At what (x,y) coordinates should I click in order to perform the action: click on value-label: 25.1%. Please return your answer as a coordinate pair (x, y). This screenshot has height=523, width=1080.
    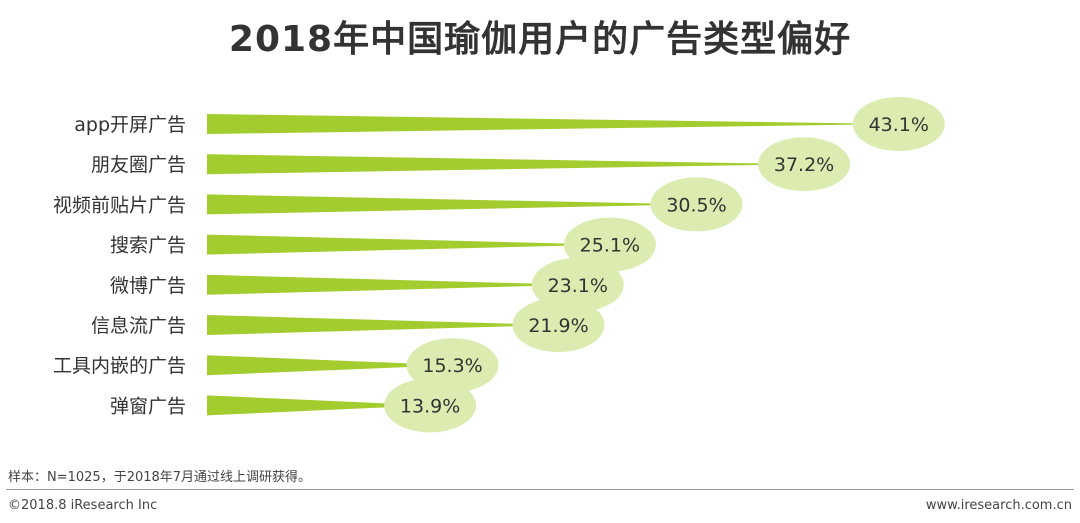
    Looking at the image, I should click on (610, 246).